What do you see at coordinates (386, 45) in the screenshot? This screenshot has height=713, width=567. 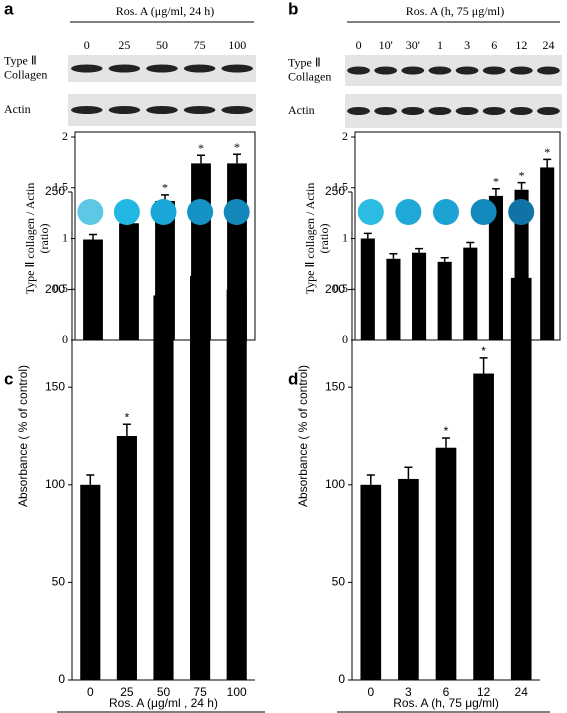 I see `category-label: 10'` at bounding box center [386, 45].